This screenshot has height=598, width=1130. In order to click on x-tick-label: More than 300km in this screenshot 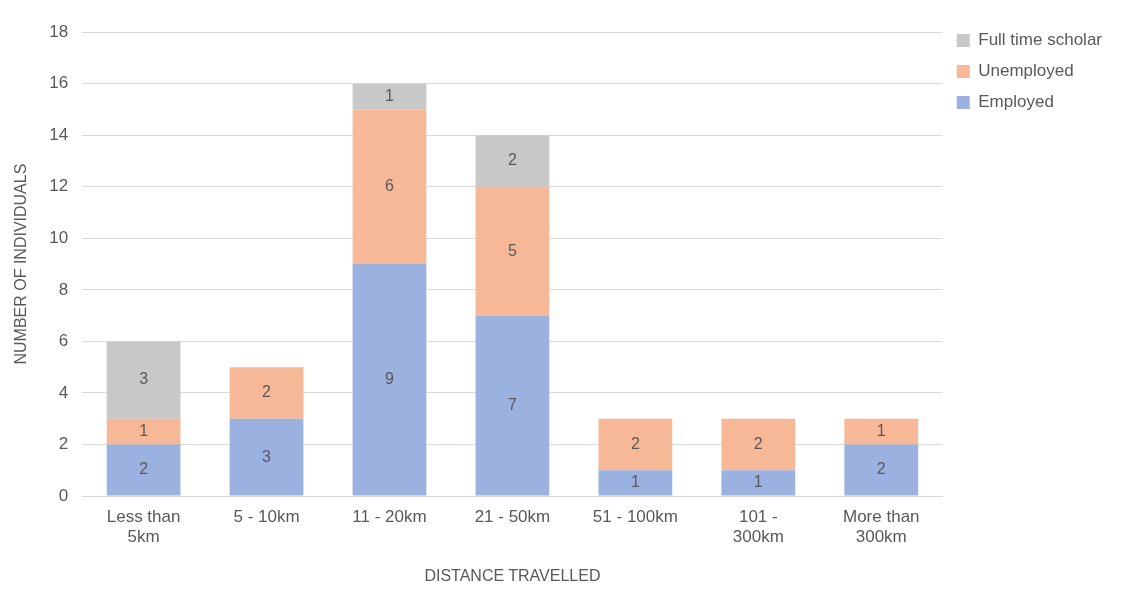, I will do `click(881, 526)`.